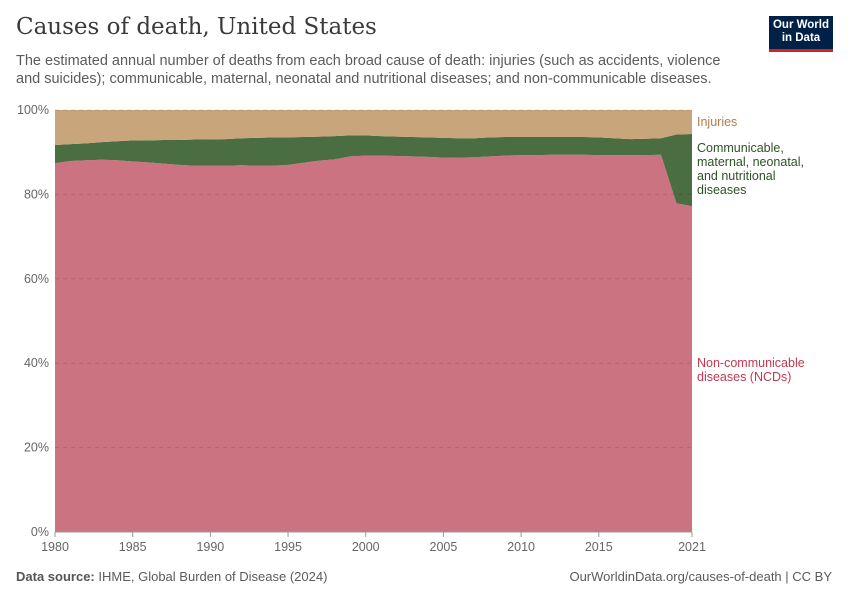 Image resolution: width=850 pixels, height=600 pixels. I want to click on x-tick-label: 2000, so click(366, 547).